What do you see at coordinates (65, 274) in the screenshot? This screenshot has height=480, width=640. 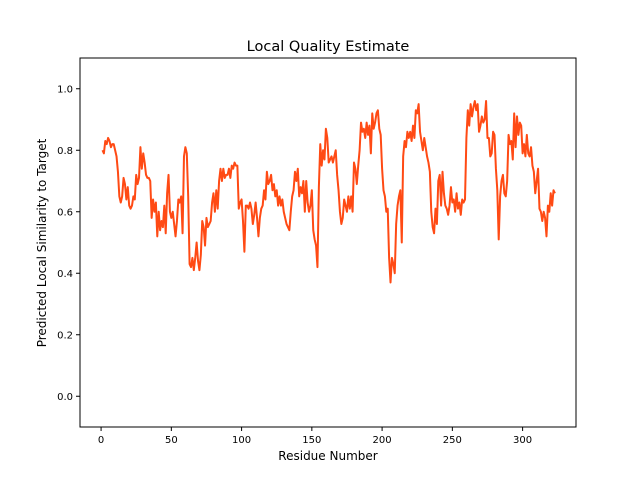 I see `y-tick-label: 0.4` at bounding box center [65, 274].